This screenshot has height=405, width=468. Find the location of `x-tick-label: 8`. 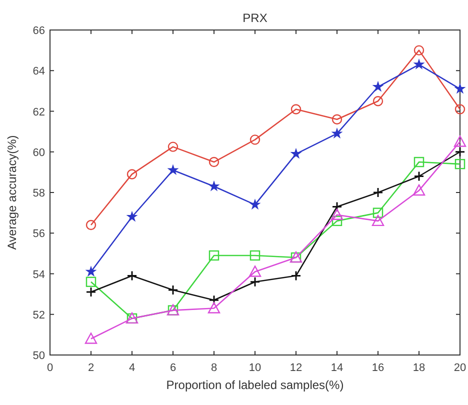

x-tick-label: 8 is located at coordinates (214, 368).